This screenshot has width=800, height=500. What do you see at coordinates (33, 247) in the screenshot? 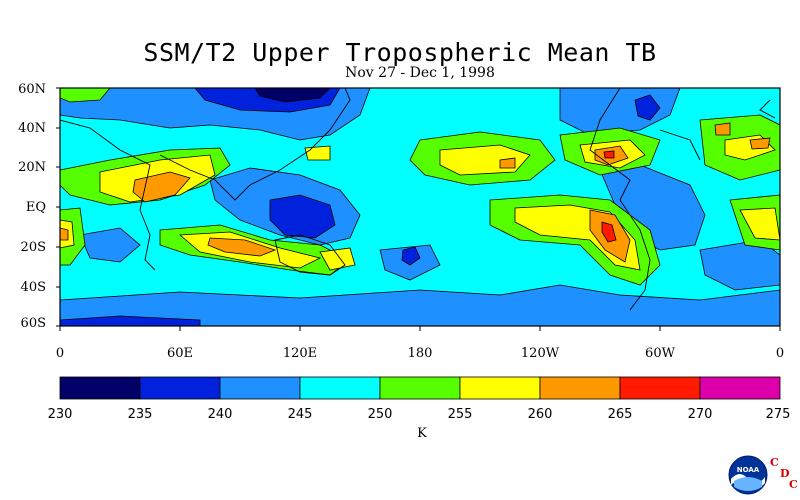
I see `lat-label: 20S` at bounding box center [33, 247].